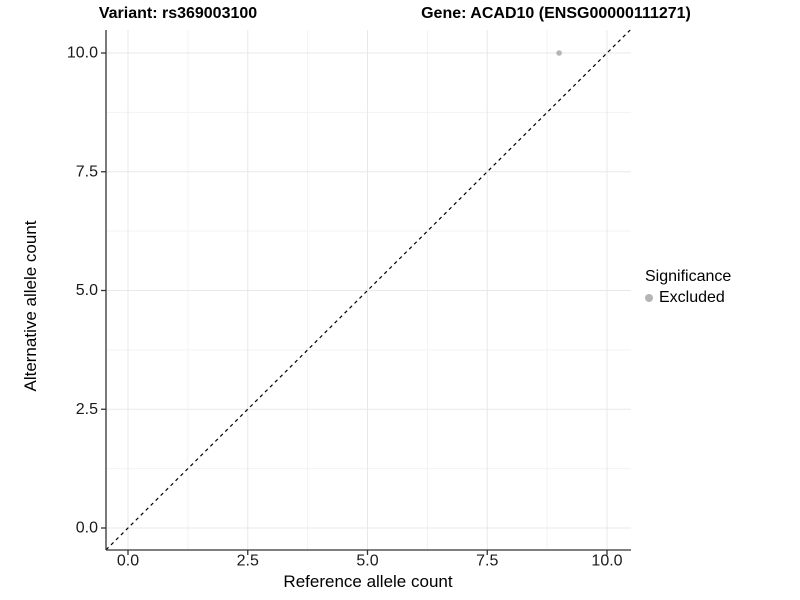 The width and height of the screenshot is (800, 600). What do you see at coordinates (87, 528) in the screenshot?
I see `y-tick-label: 0.0` at bounding box center [87, 528].